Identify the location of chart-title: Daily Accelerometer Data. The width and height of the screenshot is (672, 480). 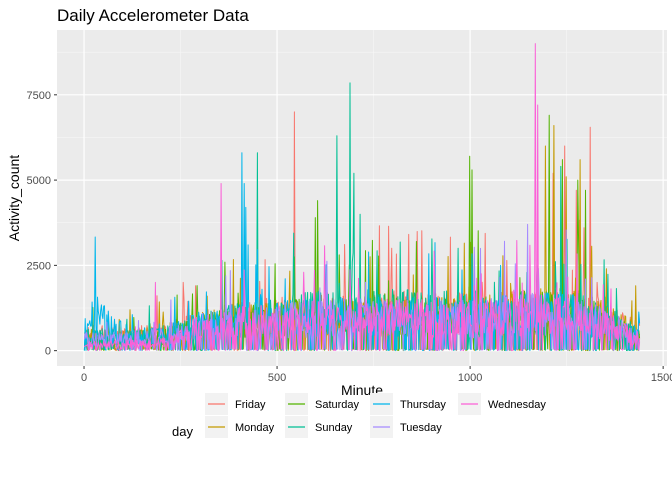
(153, 15).